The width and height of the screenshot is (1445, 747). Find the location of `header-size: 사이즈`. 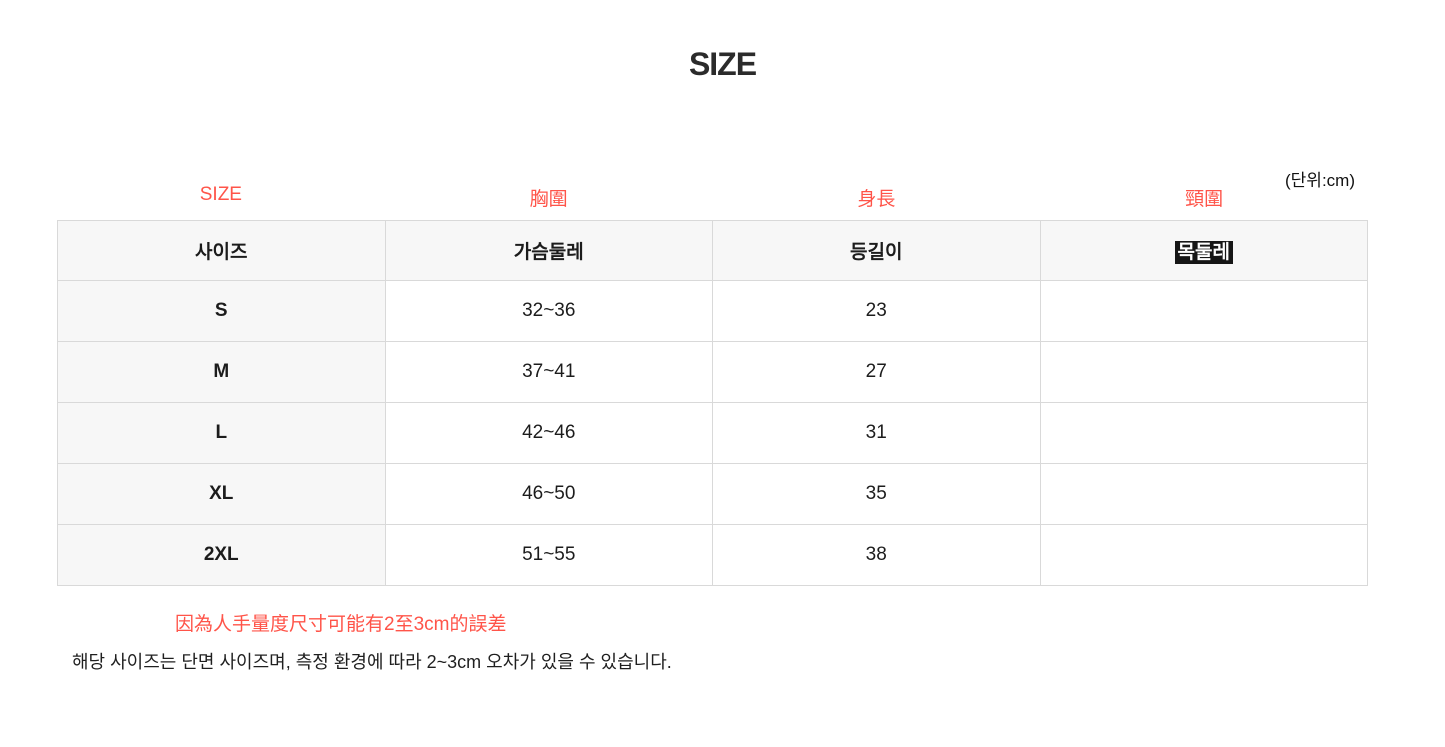

header-size: 사이즈 is located at coordinates (221, 250).